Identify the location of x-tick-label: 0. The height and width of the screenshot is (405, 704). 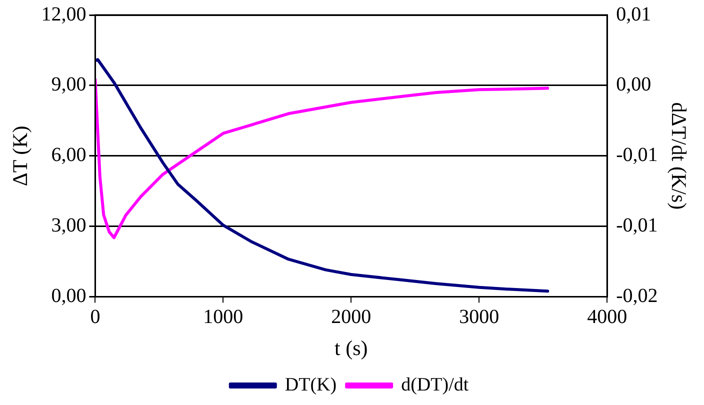
(95, 317).